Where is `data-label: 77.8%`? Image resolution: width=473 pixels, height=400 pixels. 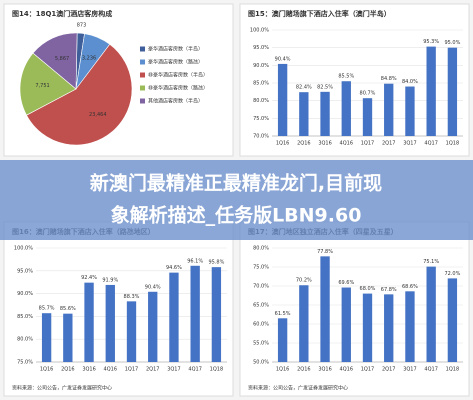
data-label: 77.8% is located at coordinates (325, 252).